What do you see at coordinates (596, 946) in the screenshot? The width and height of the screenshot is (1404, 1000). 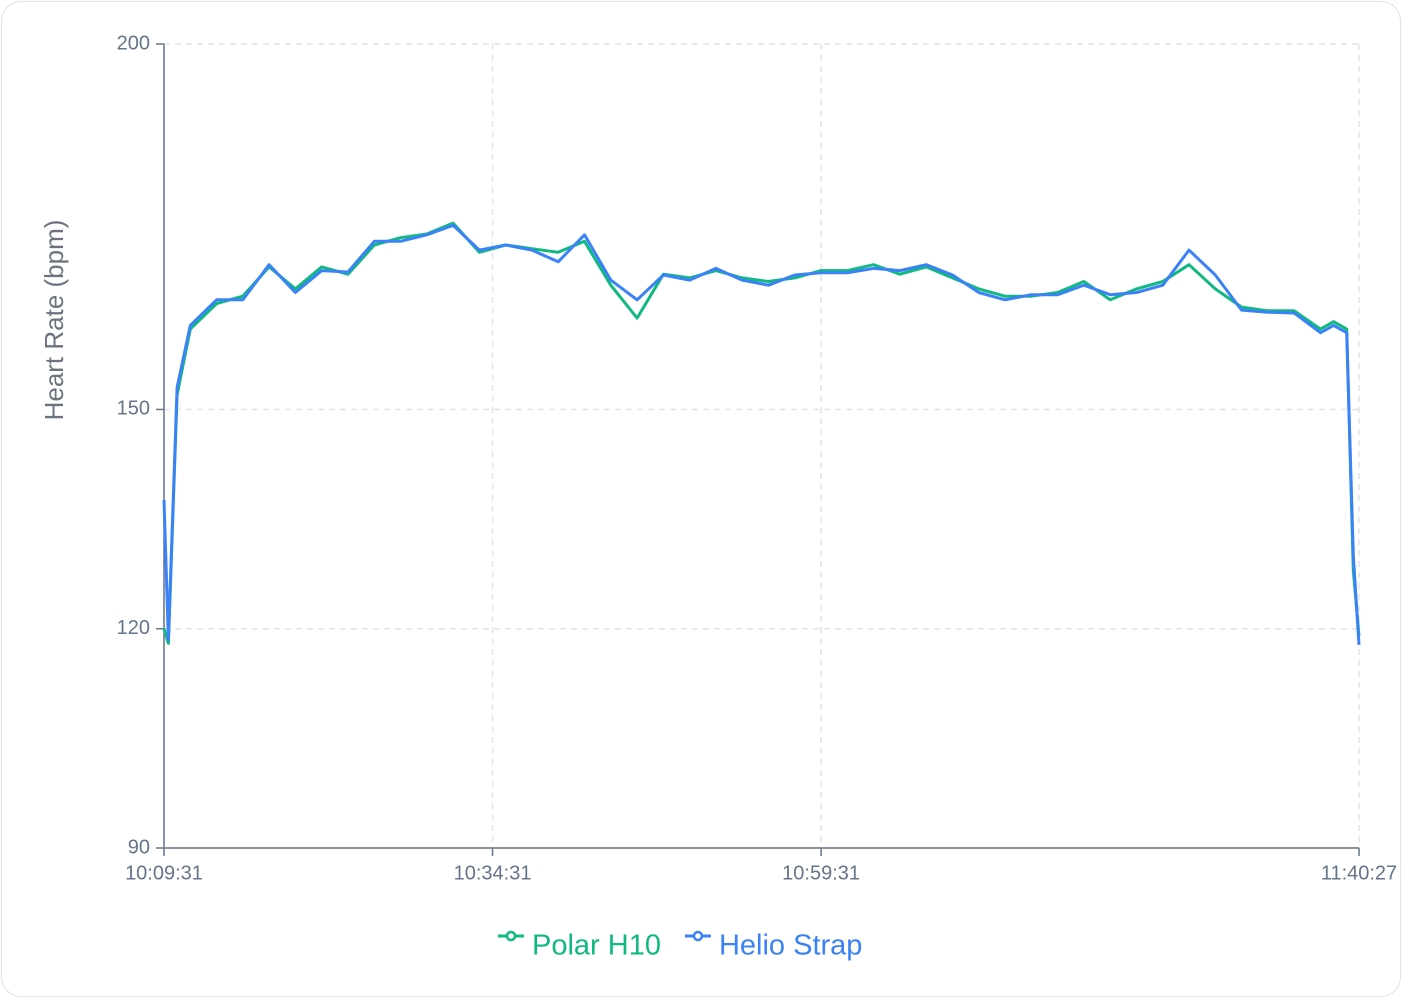 I see `legend-label: Polar H10` at bounding box center [596, 946].